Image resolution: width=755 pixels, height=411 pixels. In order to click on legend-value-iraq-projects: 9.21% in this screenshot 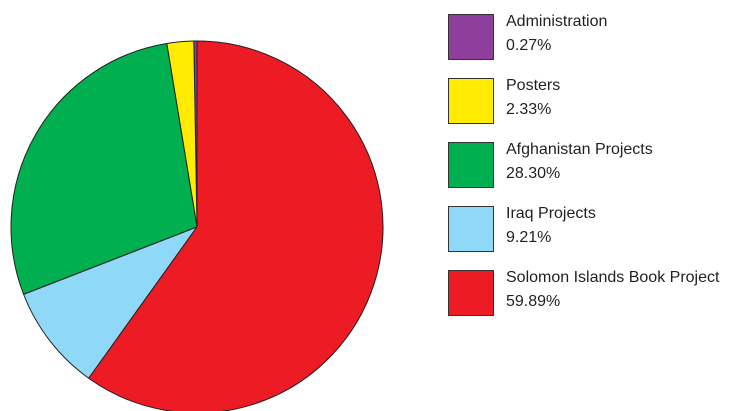, I will do `click(529, 237)`.